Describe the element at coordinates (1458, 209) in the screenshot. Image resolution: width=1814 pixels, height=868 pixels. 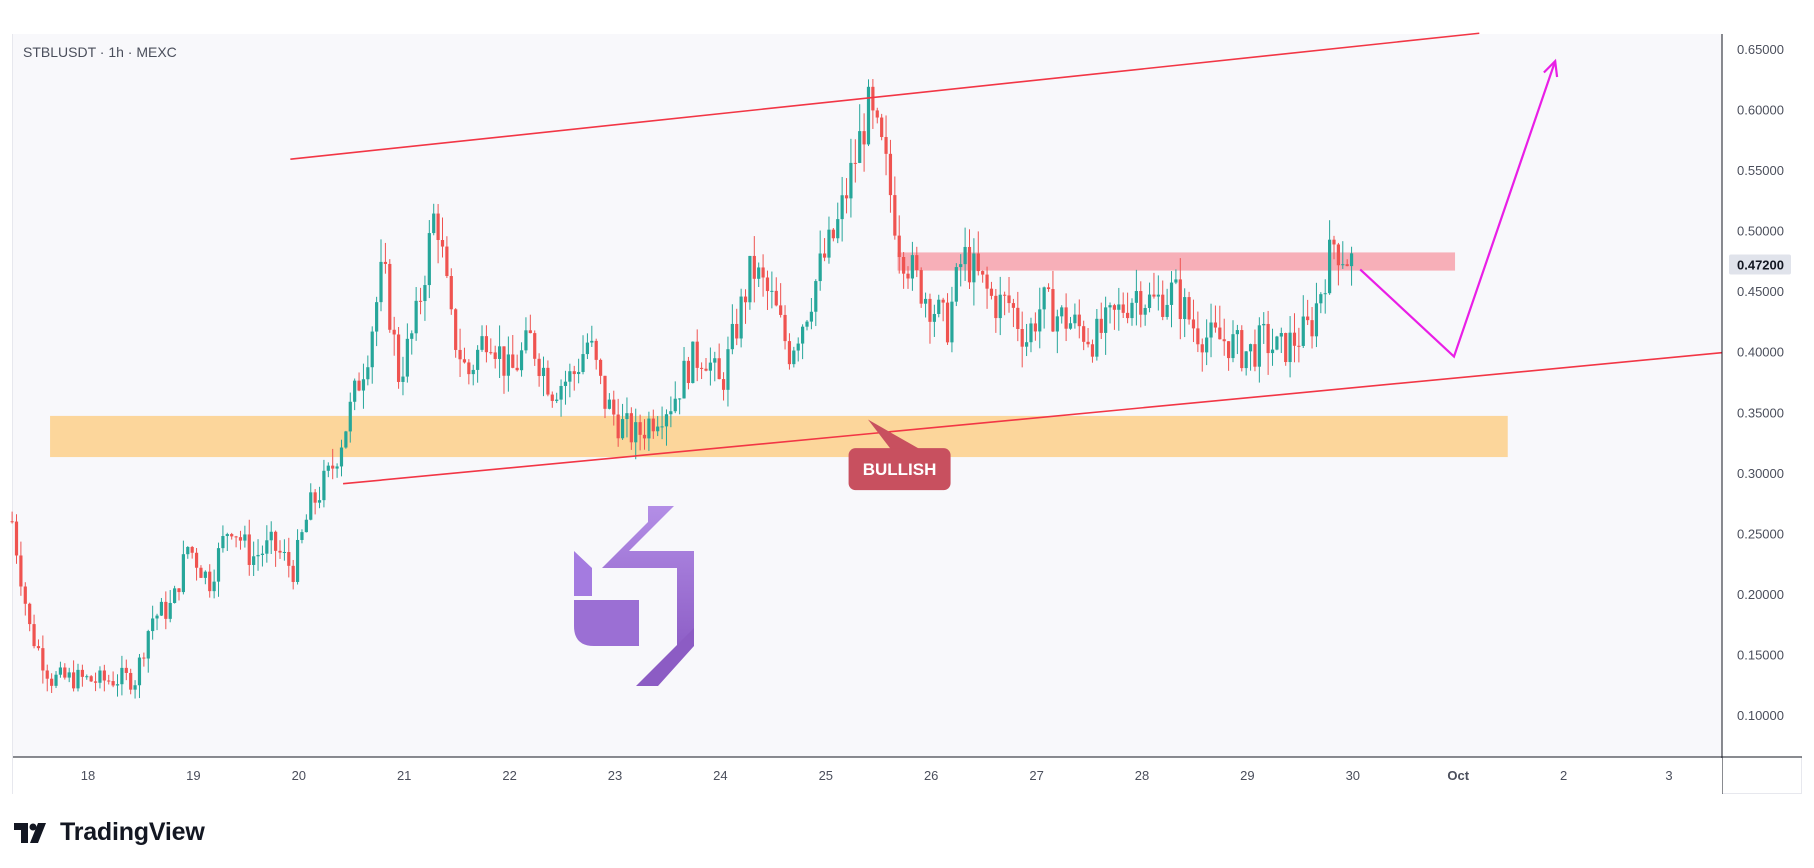
I see `projection-arrow` at that location.